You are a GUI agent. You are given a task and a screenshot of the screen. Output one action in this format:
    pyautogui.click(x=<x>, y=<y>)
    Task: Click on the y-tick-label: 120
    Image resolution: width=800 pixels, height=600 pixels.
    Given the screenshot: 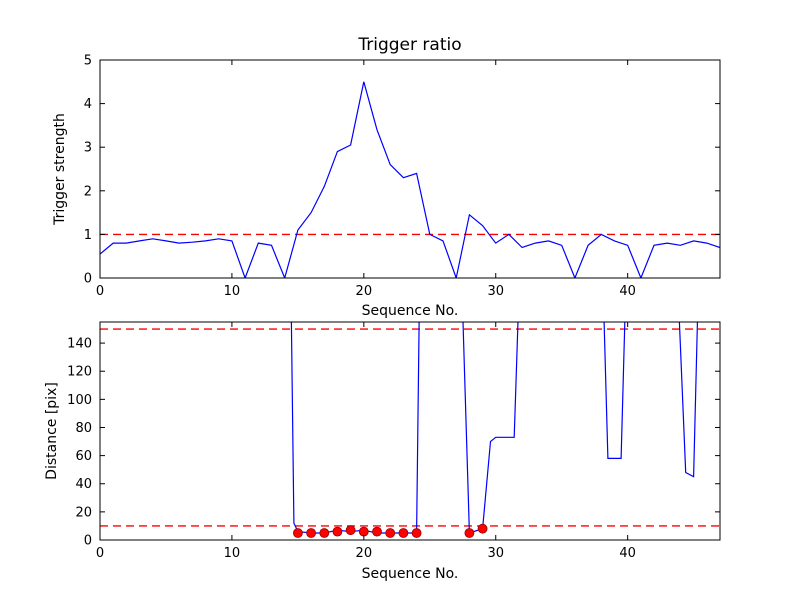 What is the action you would take?
    pyautogui.click(x=79, y=372)
    